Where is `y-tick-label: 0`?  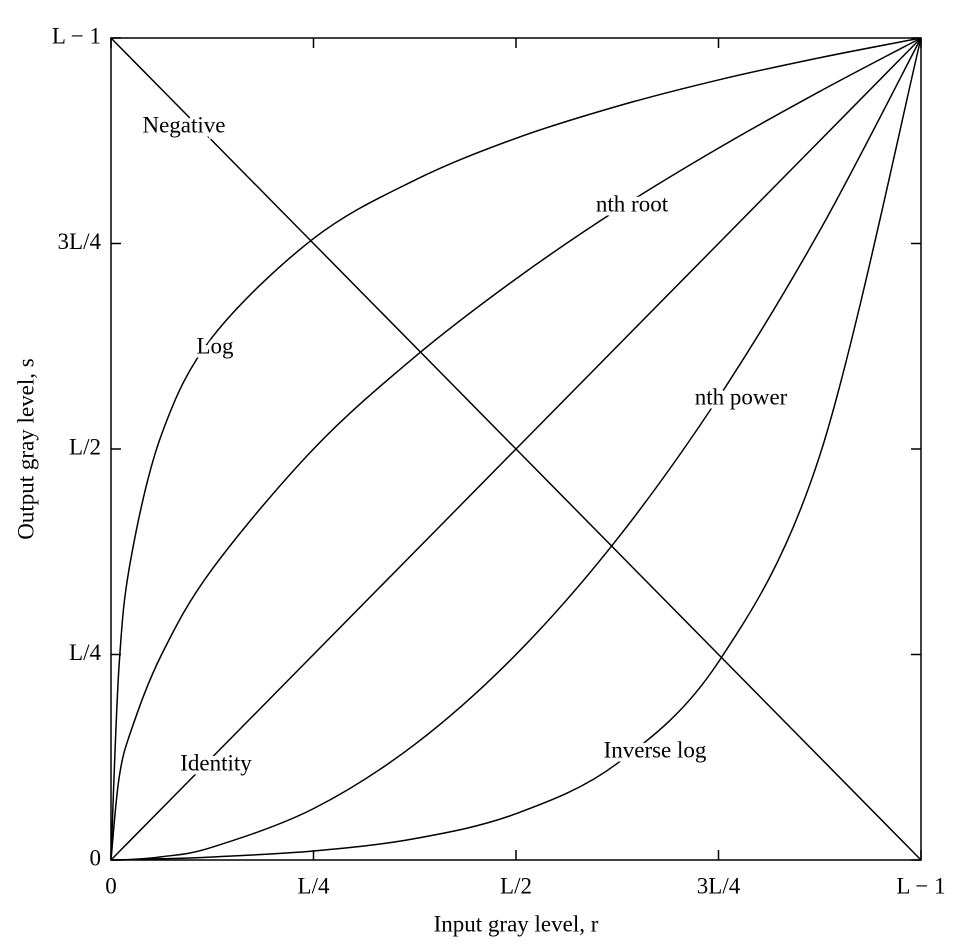 y-tick-label: 0 is located at coordinates (96, 857).